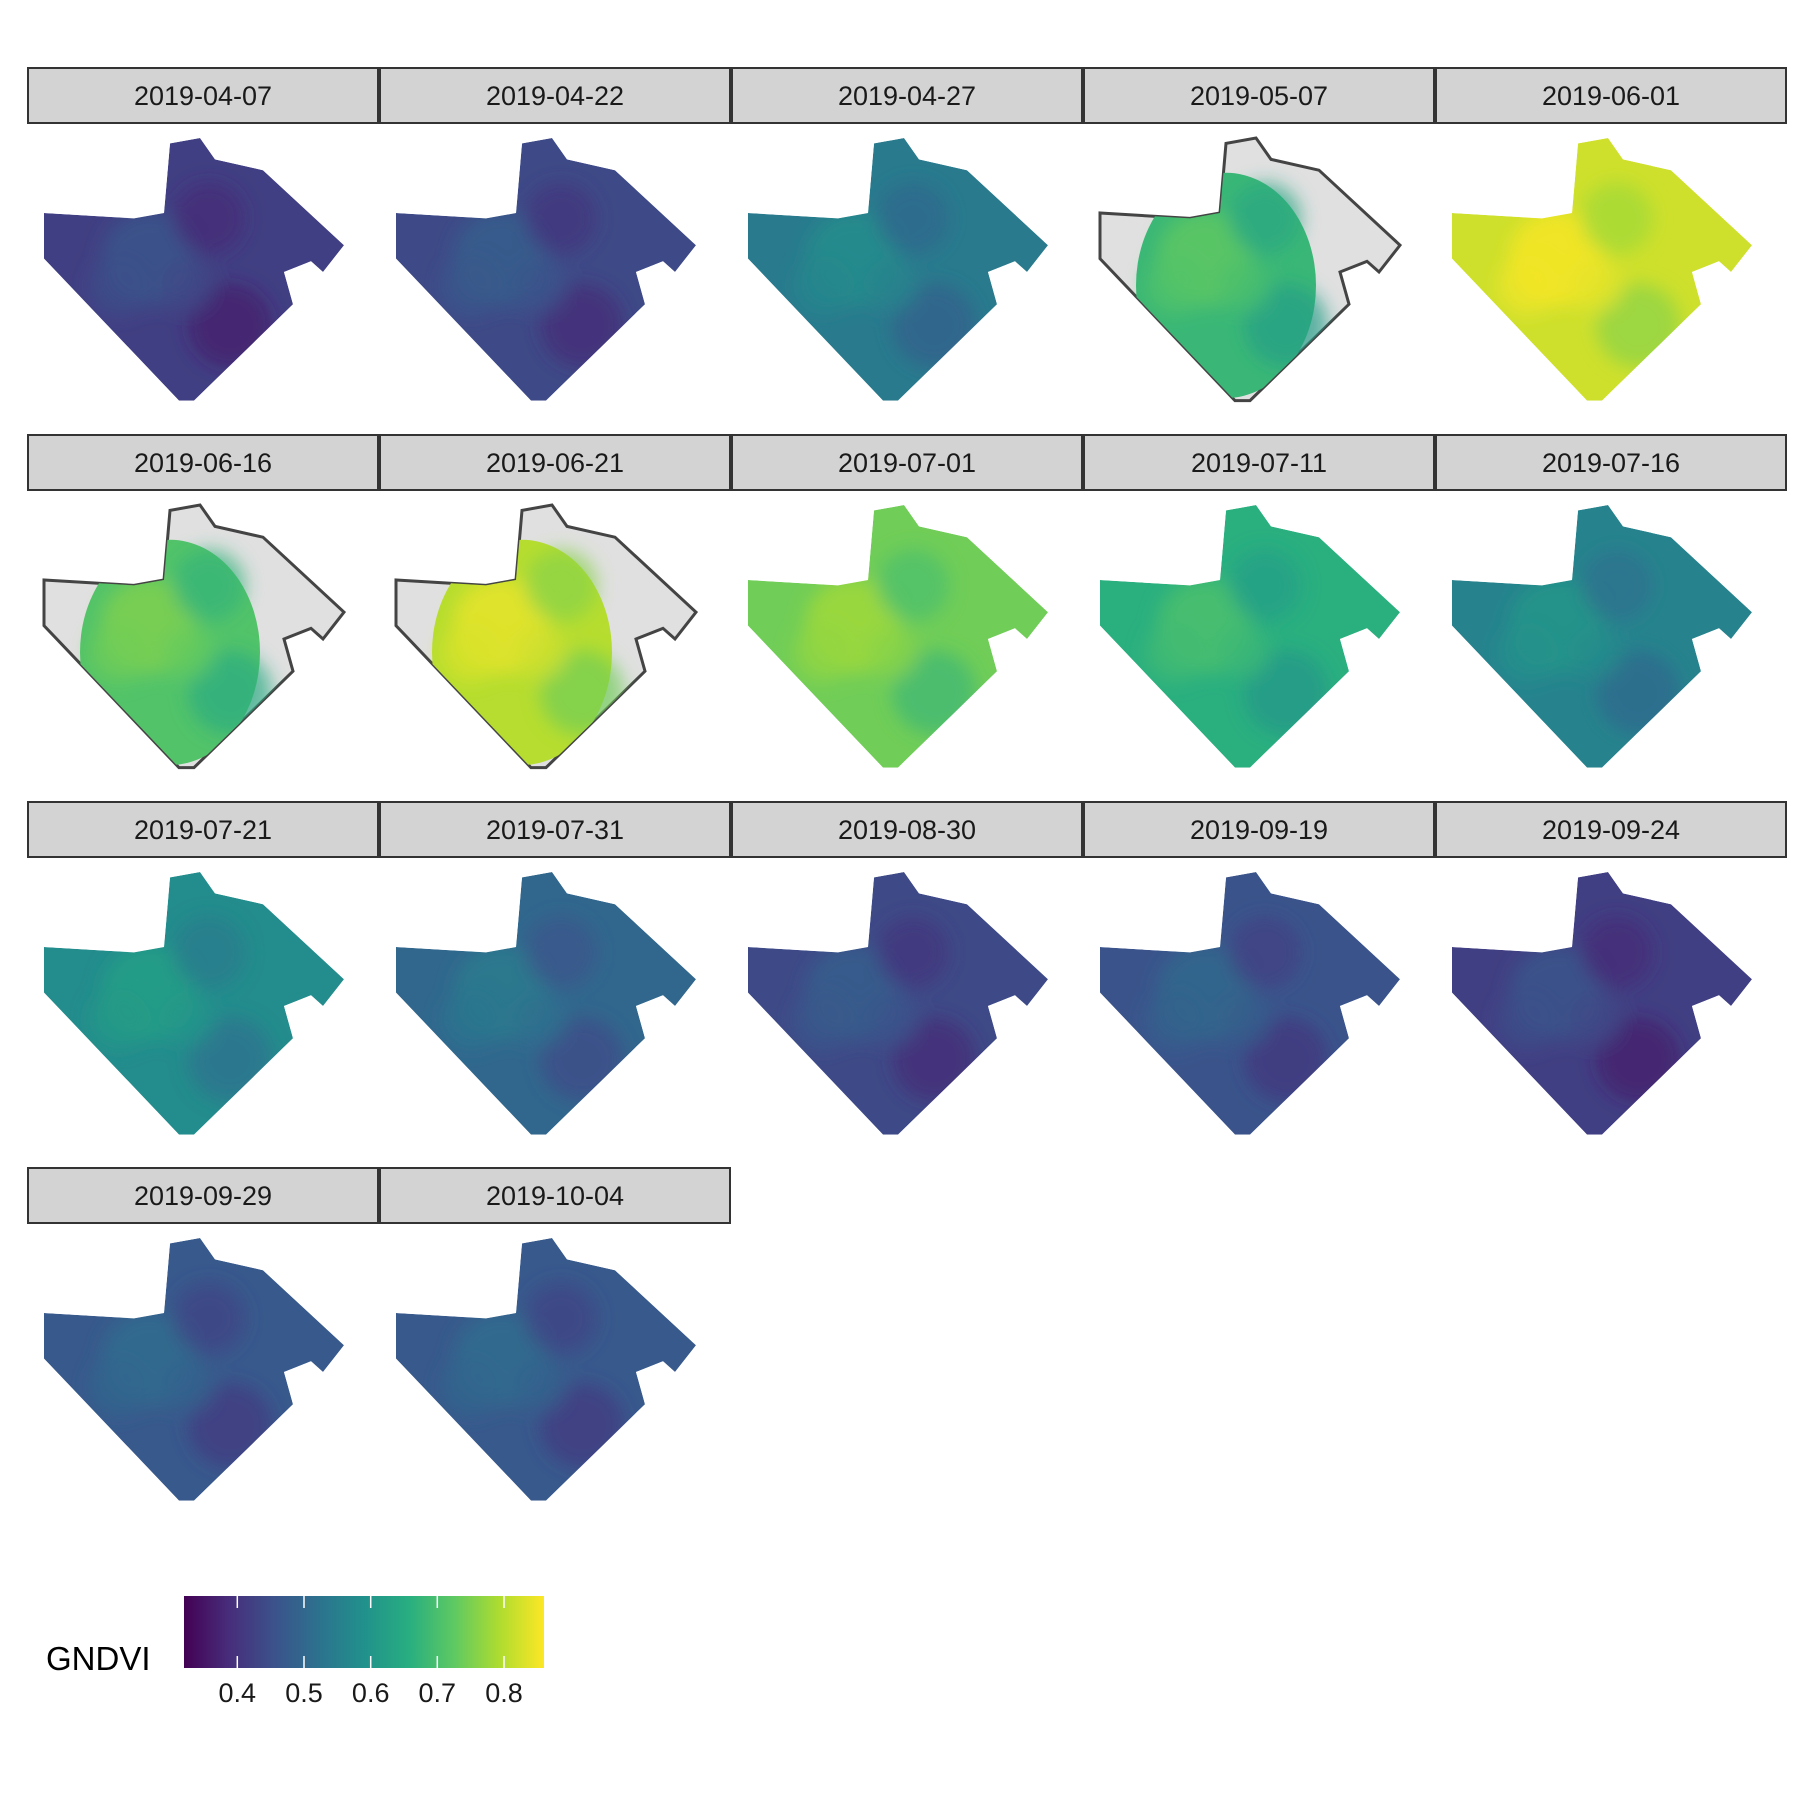 This screenshot has height=1800, width=1800. Describe the element at coordinates (98, 1658) in the screenshot. I see `legend-title: GNDVI` at that location.